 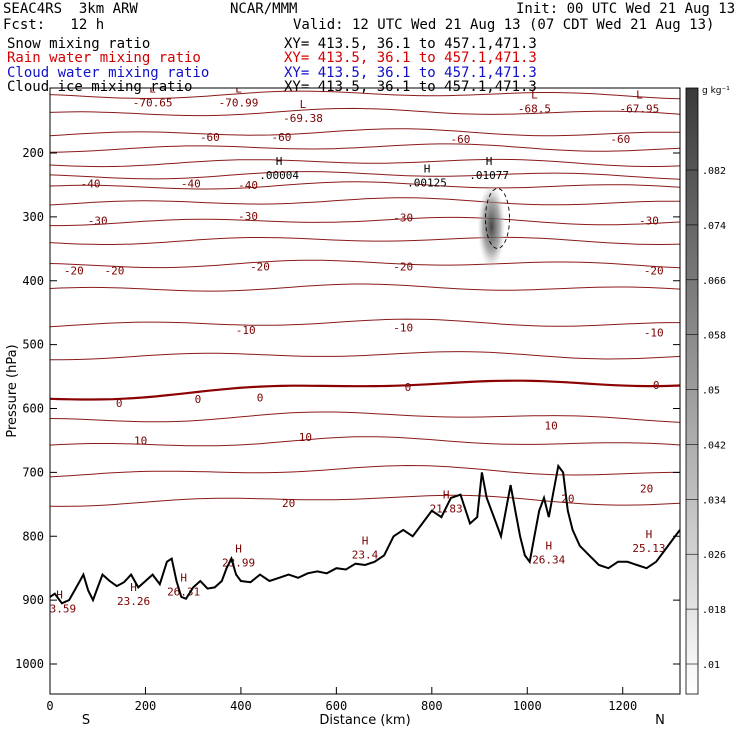 What do you see at coordinates (527, 706) in the screenshot?
I see `x-tick-label: 1000` at bounding box center [527, 706].